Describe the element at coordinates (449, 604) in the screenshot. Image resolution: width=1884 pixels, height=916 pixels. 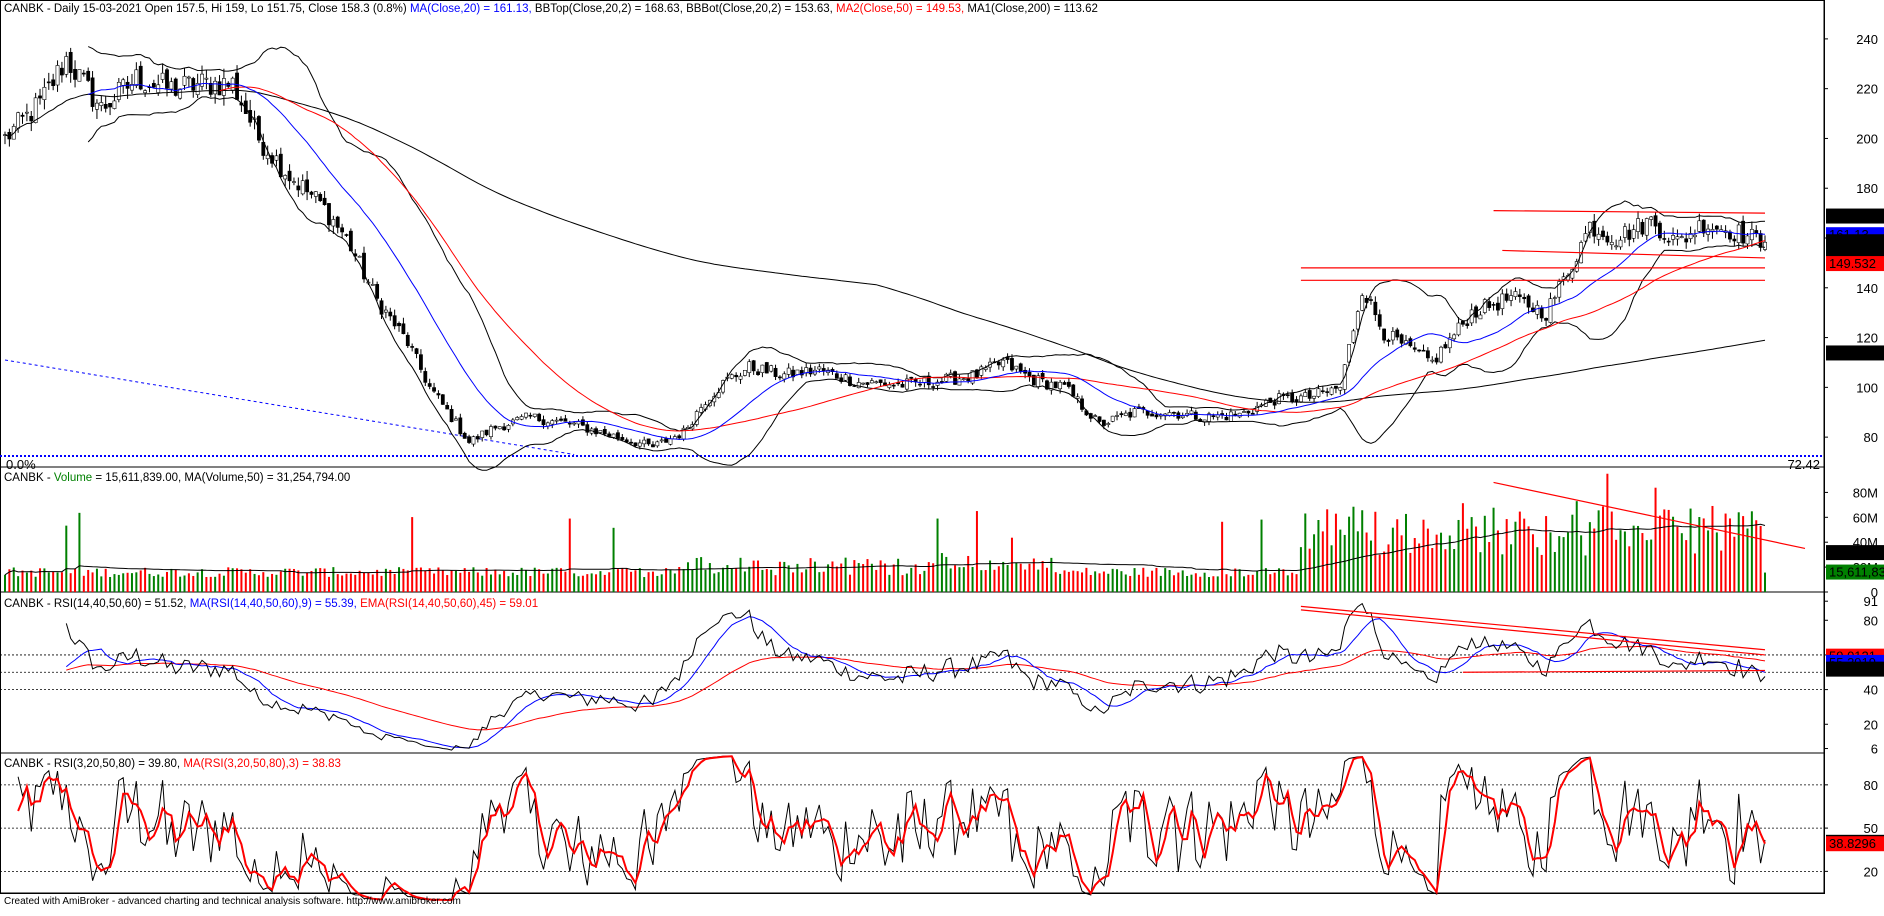
I see `rsi14-title-part: EMA(RSI(14,40,50,60),45) = 59.01` at that location.